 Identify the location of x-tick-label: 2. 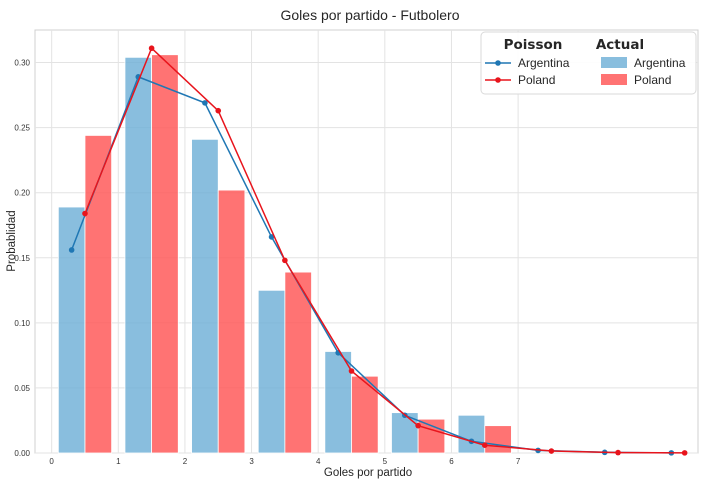
(185, 461).